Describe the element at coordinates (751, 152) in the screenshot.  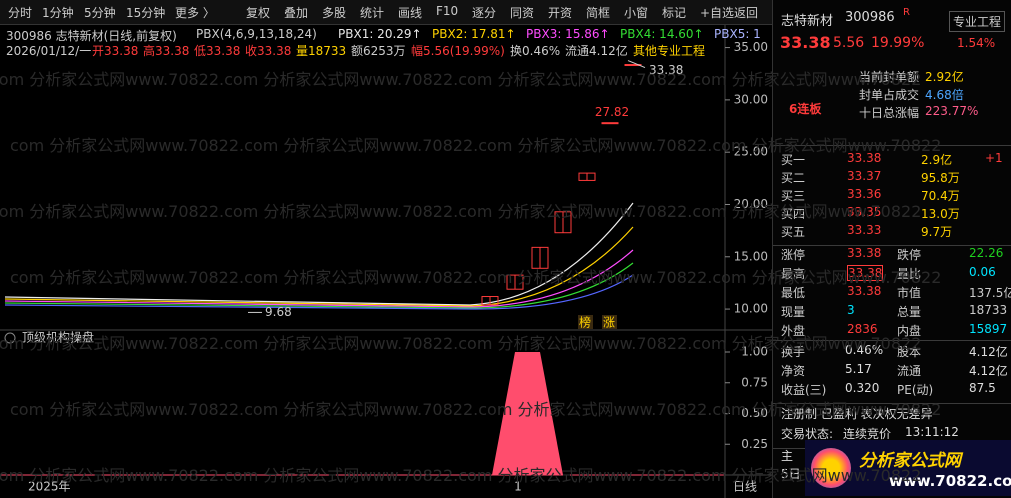
I see `y-tick-label: 25.00` at that location.